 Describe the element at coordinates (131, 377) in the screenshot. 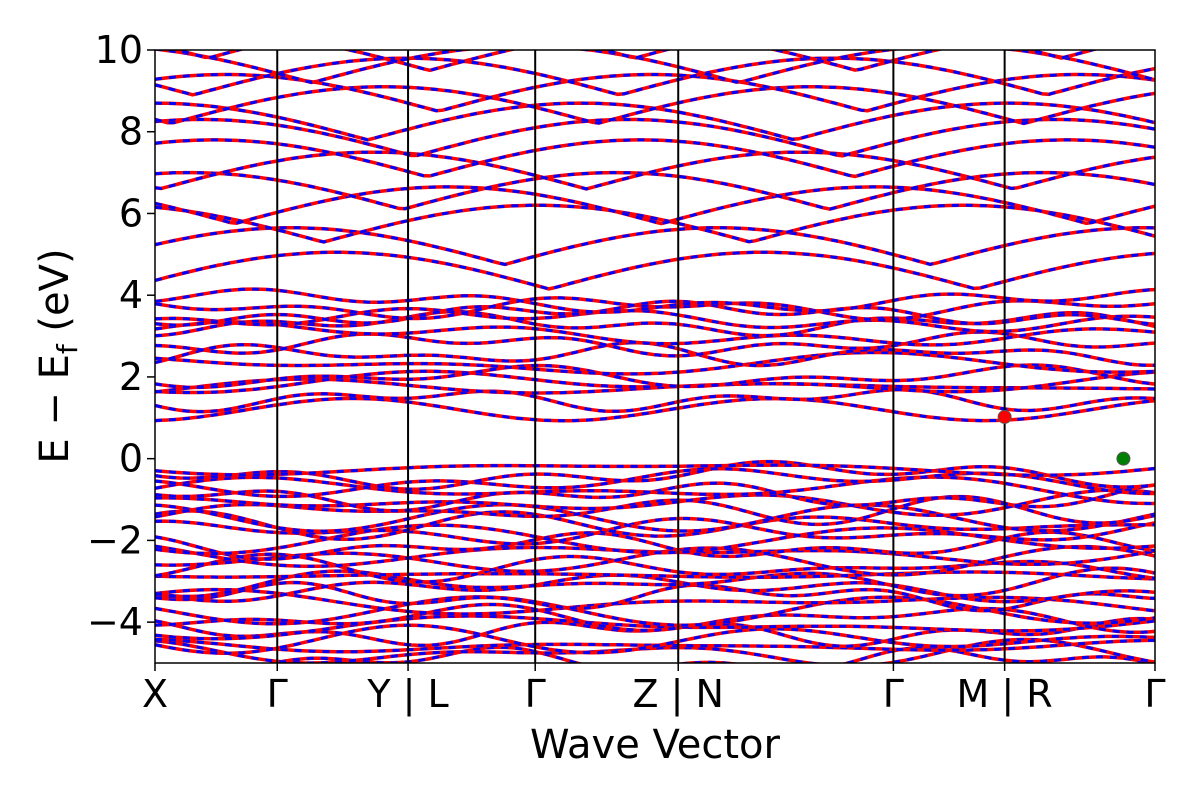

I see `y-tick-label: 2` at that location.